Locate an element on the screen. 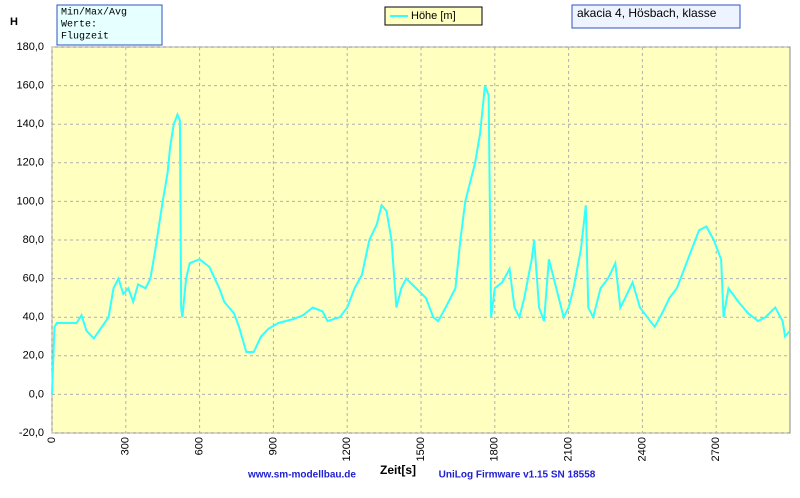 The width and height of the screenshot is (800, 498). y-tick-label: 20,0 is located at coordinates (33, 356).